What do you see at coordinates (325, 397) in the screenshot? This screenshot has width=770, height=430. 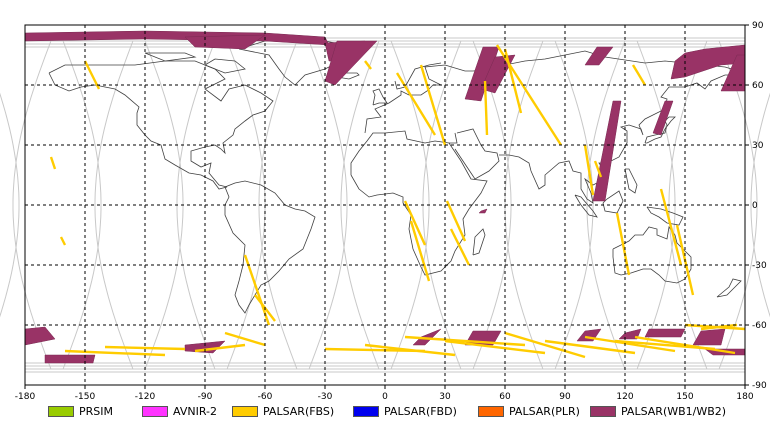 I see `x-tick-label: -30` at bounding box center [325, 397].